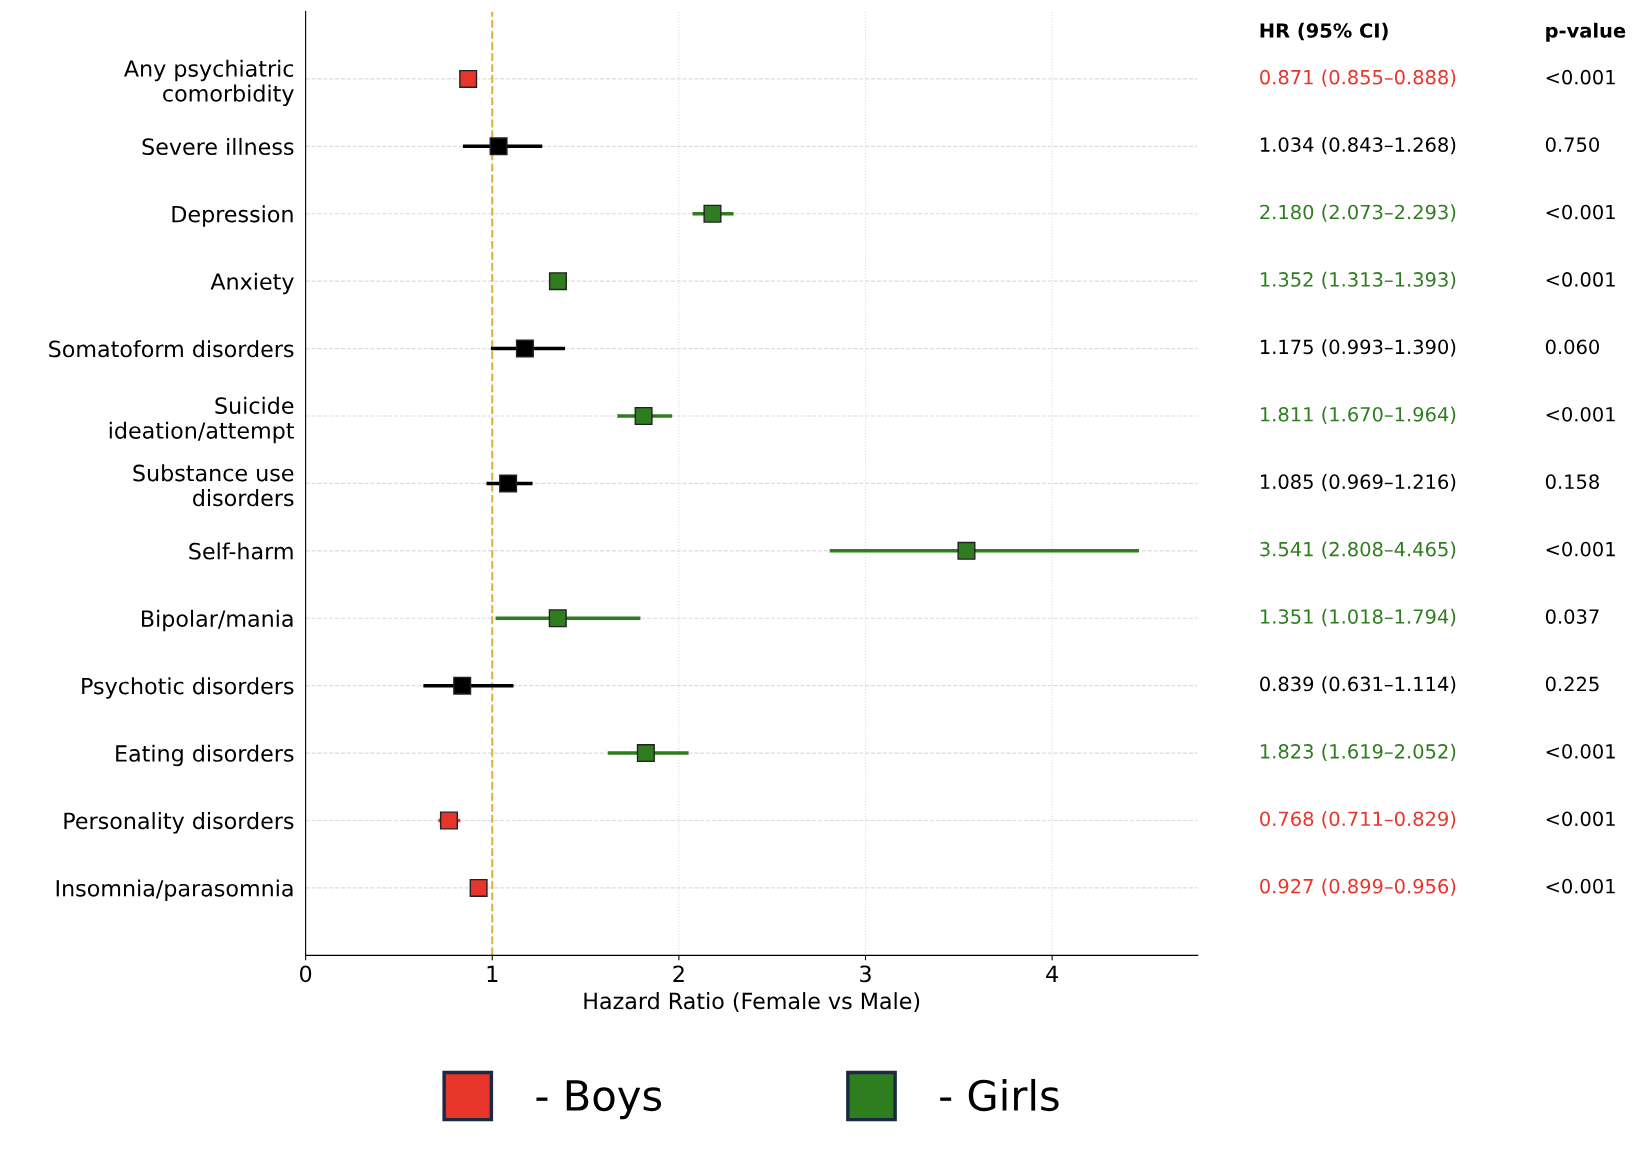 The width and height of the screenshot is (1652, 1151). What do you see at coordinates (678, 973) in the screenshot?
I see `x-tick-label: 2` at bounding box center [678, 973].